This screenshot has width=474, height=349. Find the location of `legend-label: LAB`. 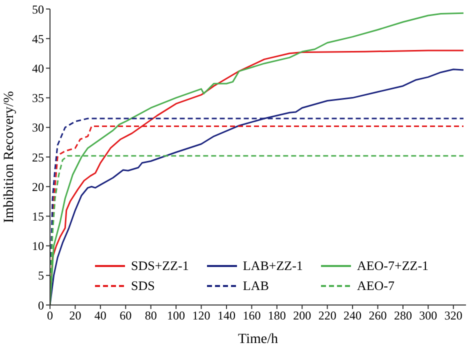

legend-label: LAB is located at coordinates (255, 286).